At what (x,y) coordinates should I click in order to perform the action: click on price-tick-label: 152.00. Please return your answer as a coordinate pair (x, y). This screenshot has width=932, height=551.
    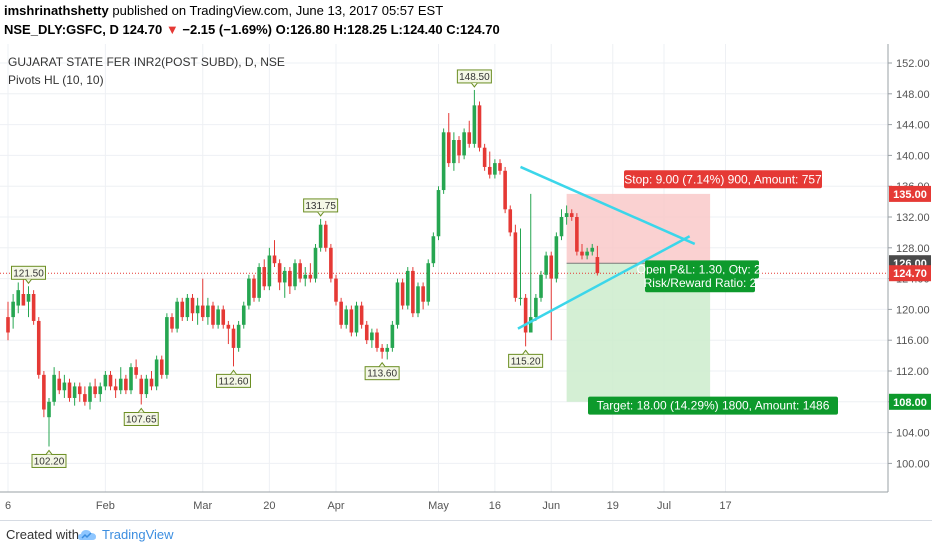
    Looking at the image, I should click on (913, 64).